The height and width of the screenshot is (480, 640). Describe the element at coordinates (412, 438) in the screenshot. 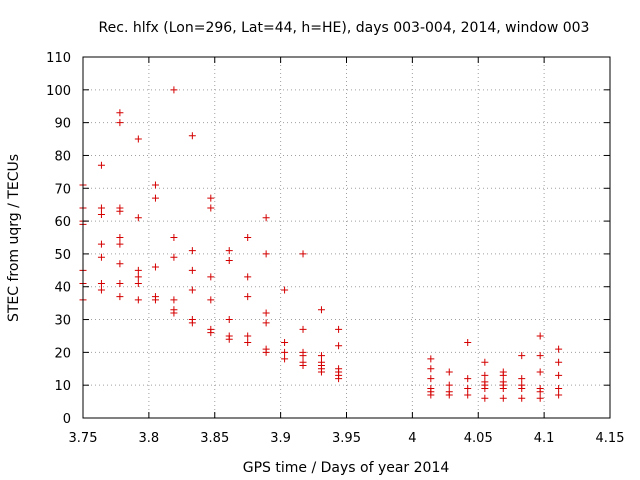

I see `x-tick-label: 4` at that location.